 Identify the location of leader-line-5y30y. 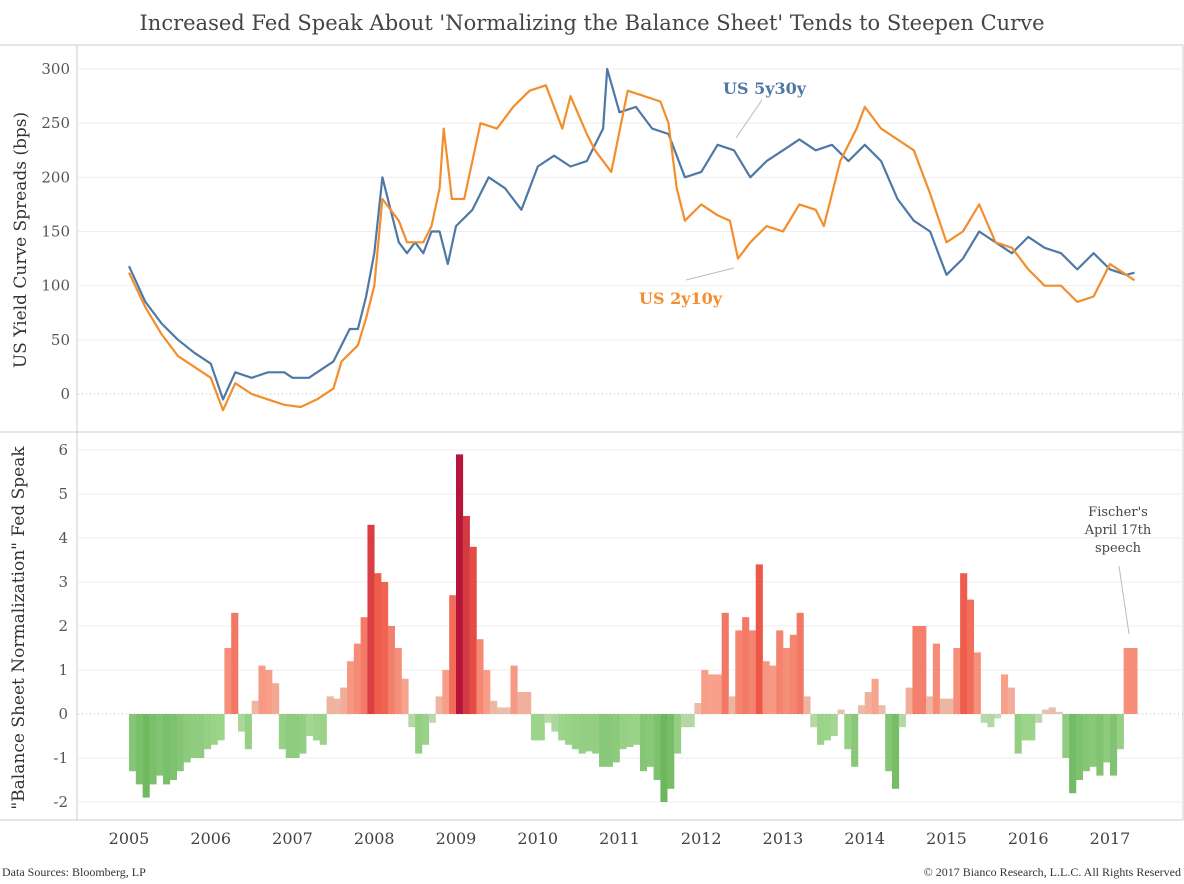
(749, 119).